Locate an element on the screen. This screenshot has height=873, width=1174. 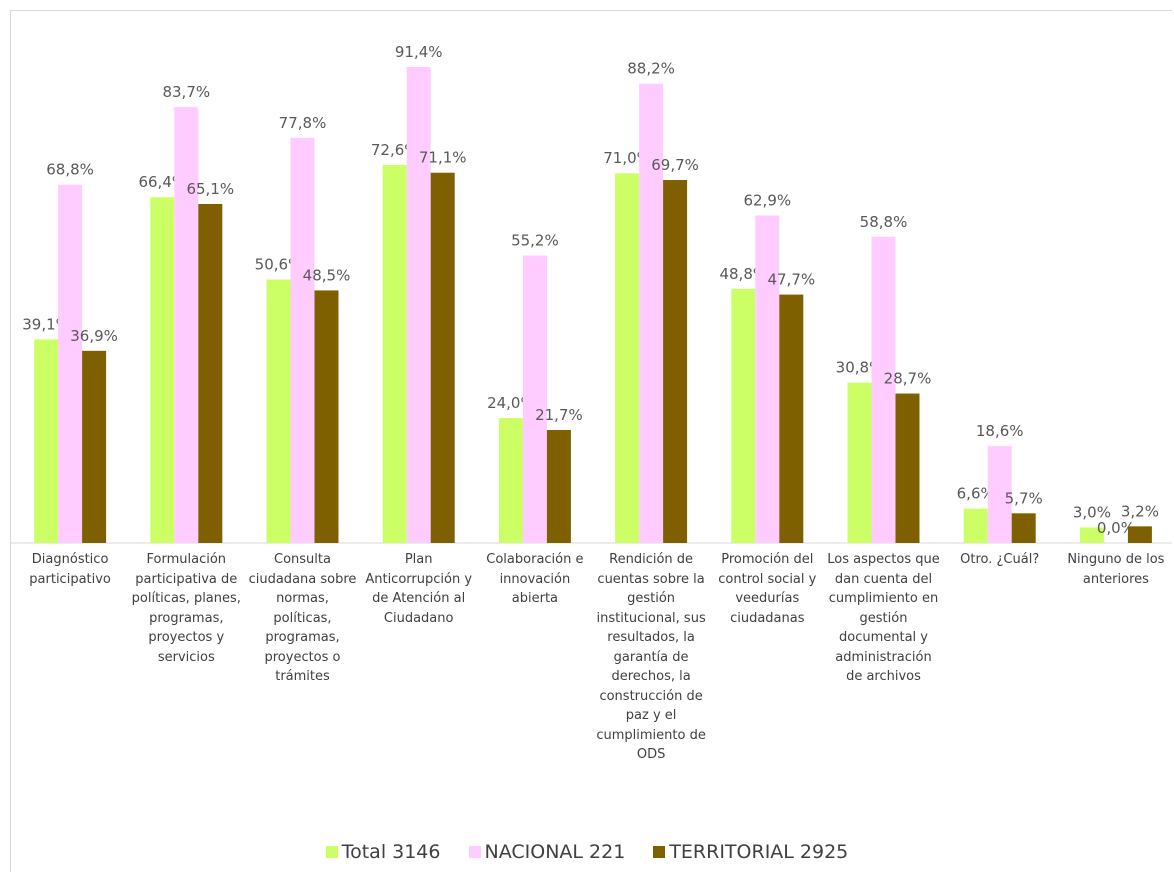
data-label: 71,0% is located at coordinates (627, 158).